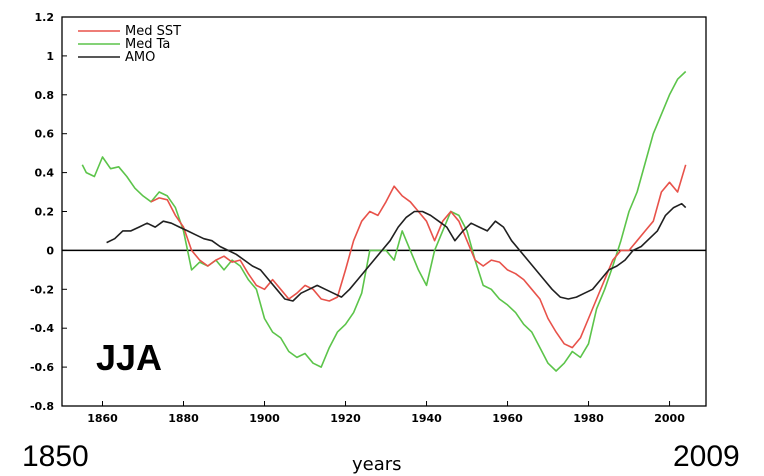 The image size is (764, 476). Describe the element at coordinates (153, 31) in the screenshot. I see `legend-label: Med SST` at that location.